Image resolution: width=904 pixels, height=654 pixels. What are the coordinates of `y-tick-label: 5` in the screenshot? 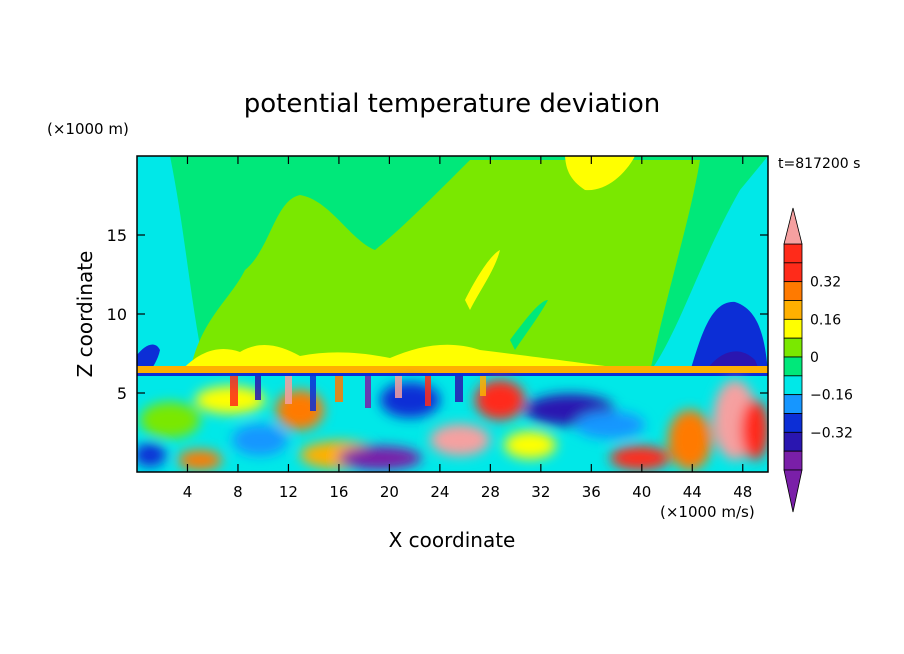 It's located at (122, 393).